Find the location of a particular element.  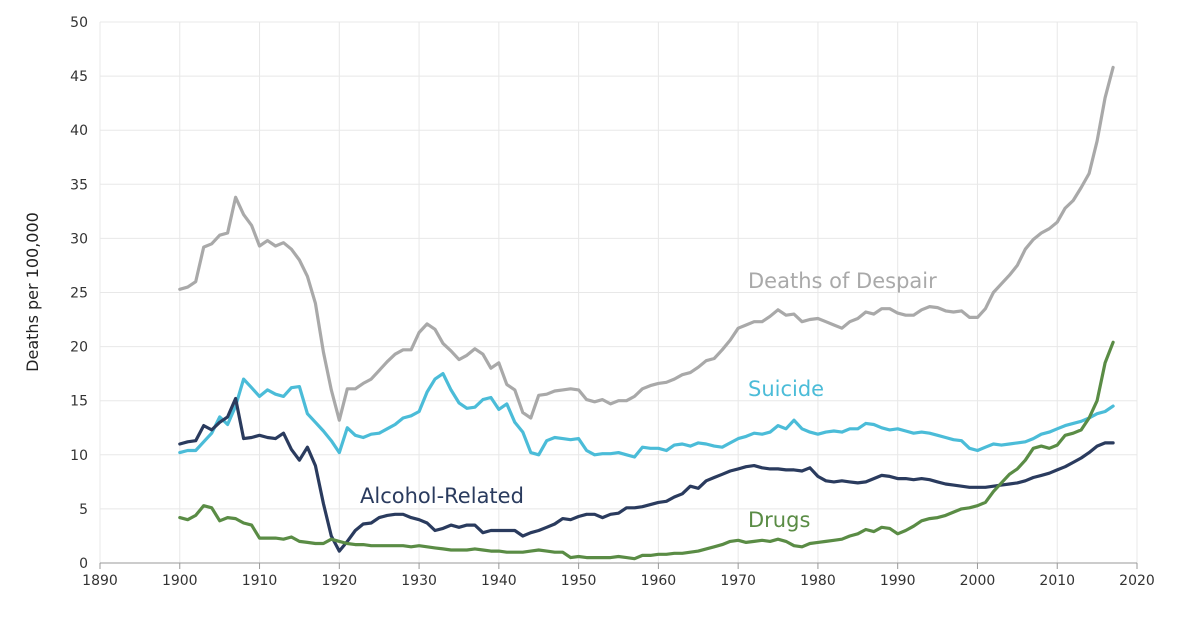

x-tick-label: 1910 is located at coordinates (260, 581).